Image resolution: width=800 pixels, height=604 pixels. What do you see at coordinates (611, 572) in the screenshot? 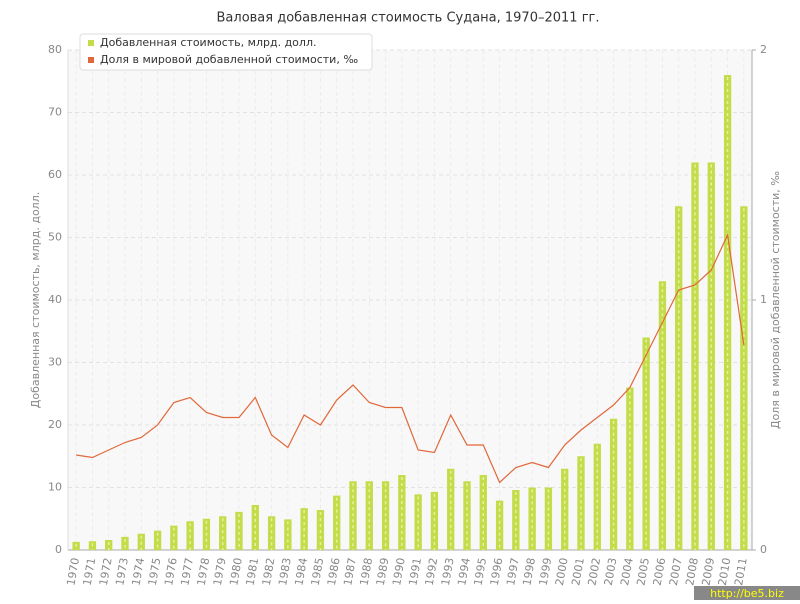
I see `x-tick-label: 2003` at bounding box center [611, 572].